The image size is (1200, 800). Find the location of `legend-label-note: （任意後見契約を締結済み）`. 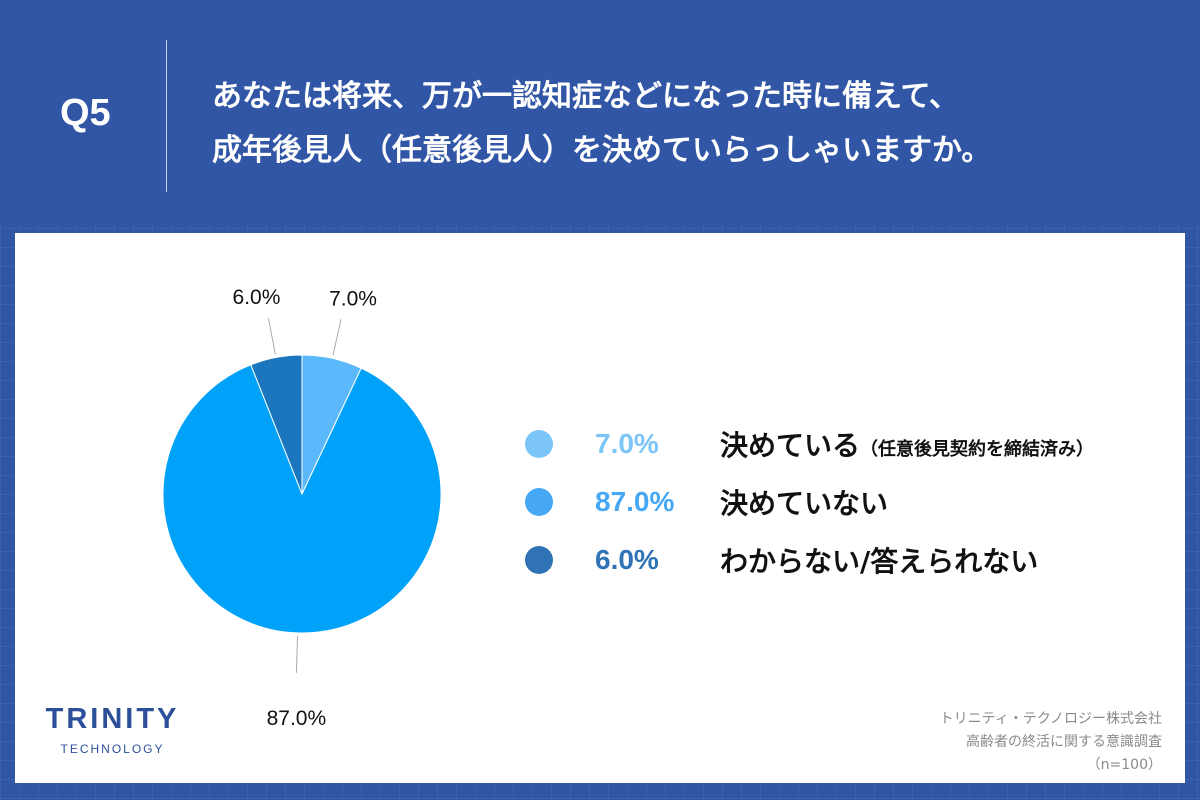

legend-label-note: （任意後見契約を締結済み） is located at coordinates (977, 449).